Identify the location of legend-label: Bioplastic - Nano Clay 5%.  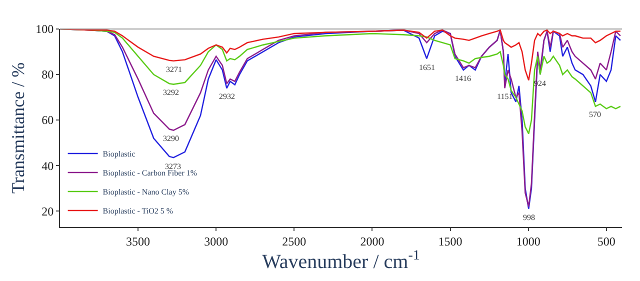
(146, 192).